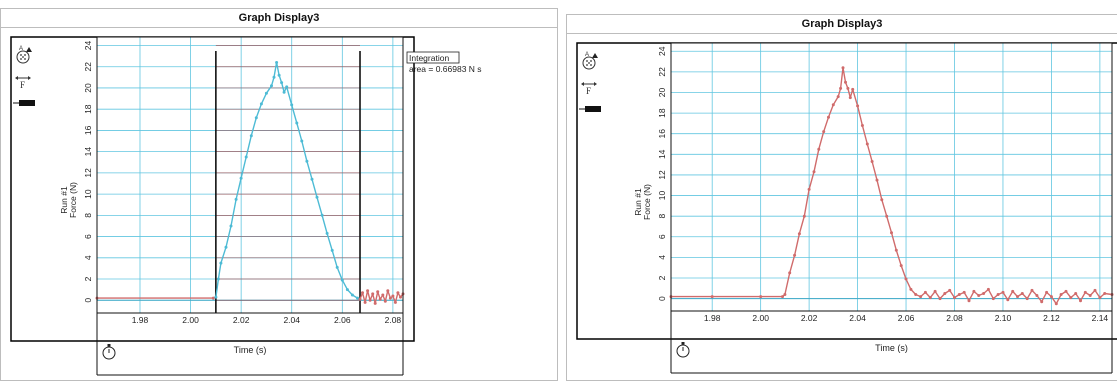 Image resolution: width=1117 pixels, height=381 pixels. I want to click on icon-arrowhead-left, so click(16, 78).